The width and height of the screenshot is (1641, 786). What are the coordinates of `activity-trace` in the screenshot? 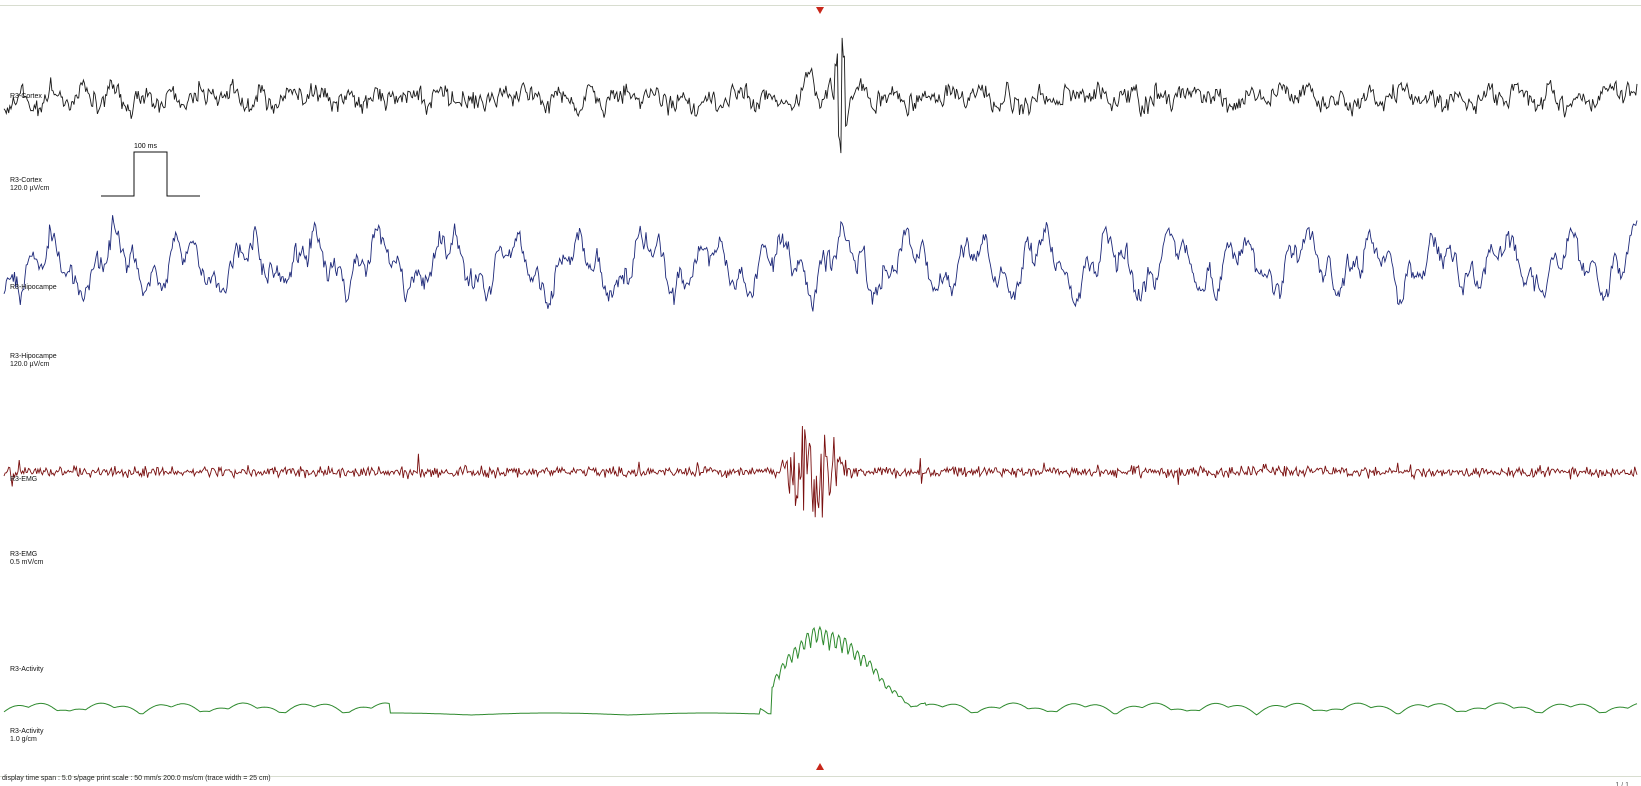 It's located at (820, 670).